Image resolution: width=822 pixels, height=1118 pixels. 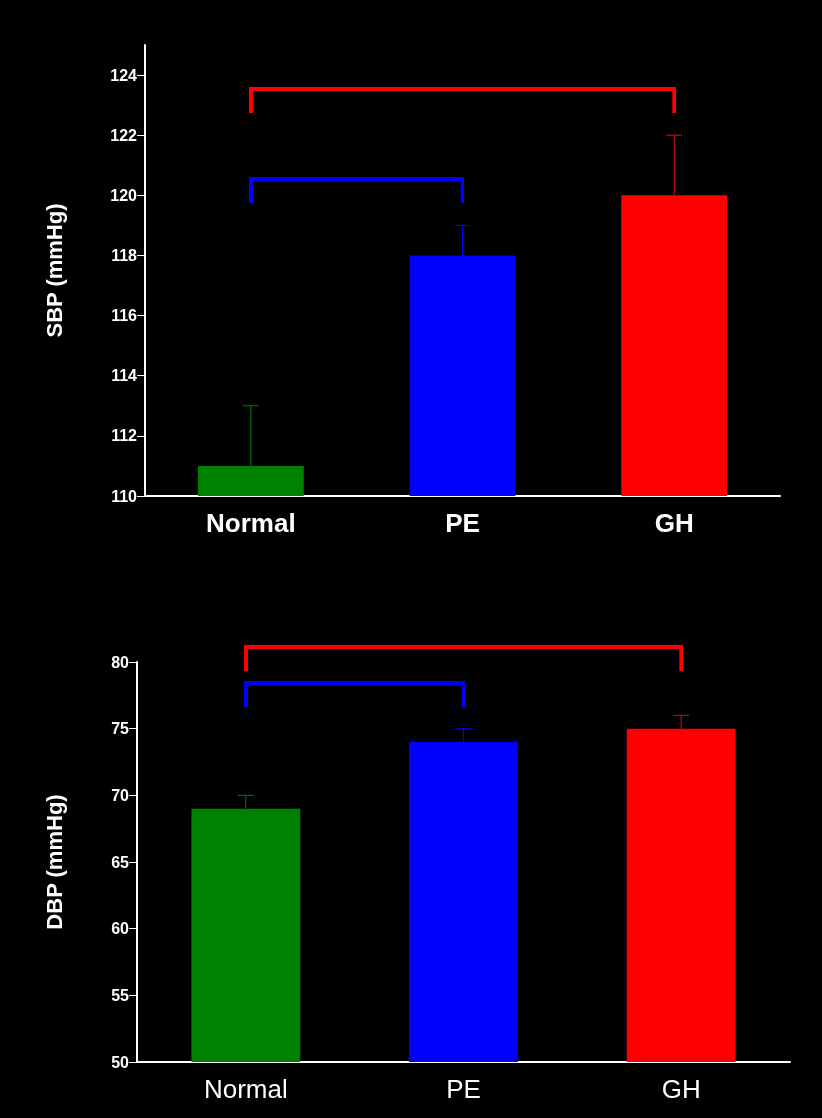 I want to click on y-tick-label: 50, so click(x=120, y=1062).